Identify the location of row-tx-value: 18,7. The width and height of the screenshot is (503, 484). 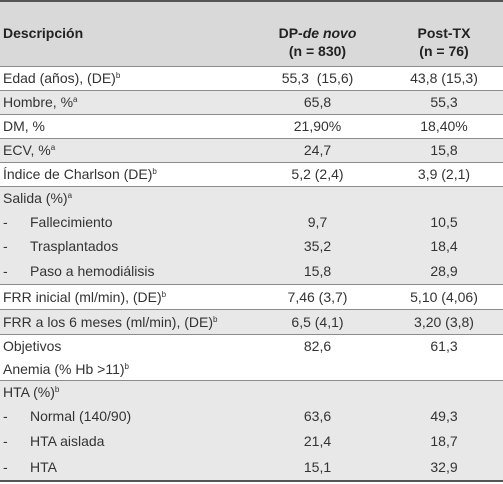
(444, 441).